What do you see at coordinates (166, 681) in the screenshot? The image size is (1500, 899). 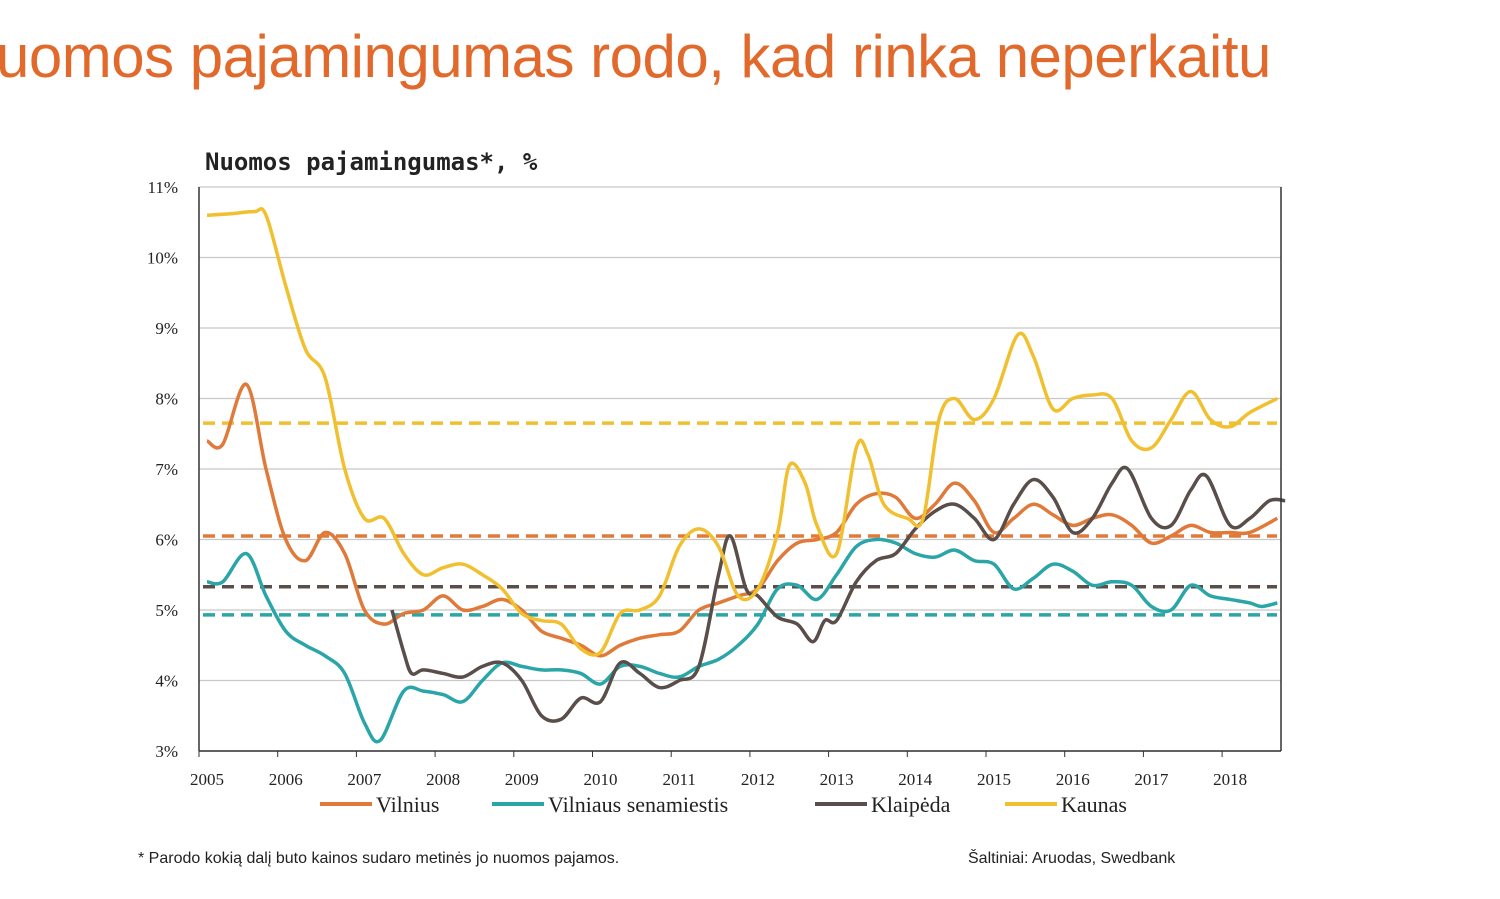 I see `y-tick-label: 4%` at bounding box center [166, 681].